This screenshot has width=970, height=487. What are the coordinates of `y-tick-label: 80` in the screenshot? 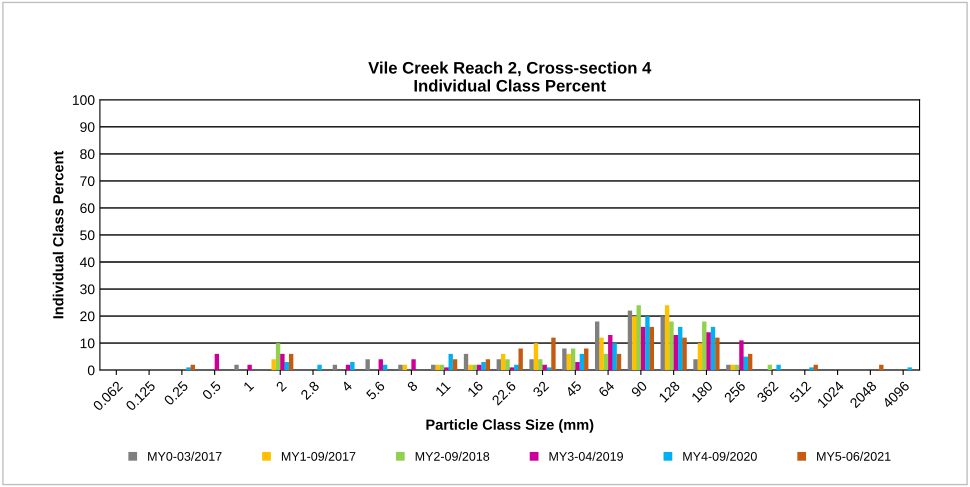 It's located at (87, 154).